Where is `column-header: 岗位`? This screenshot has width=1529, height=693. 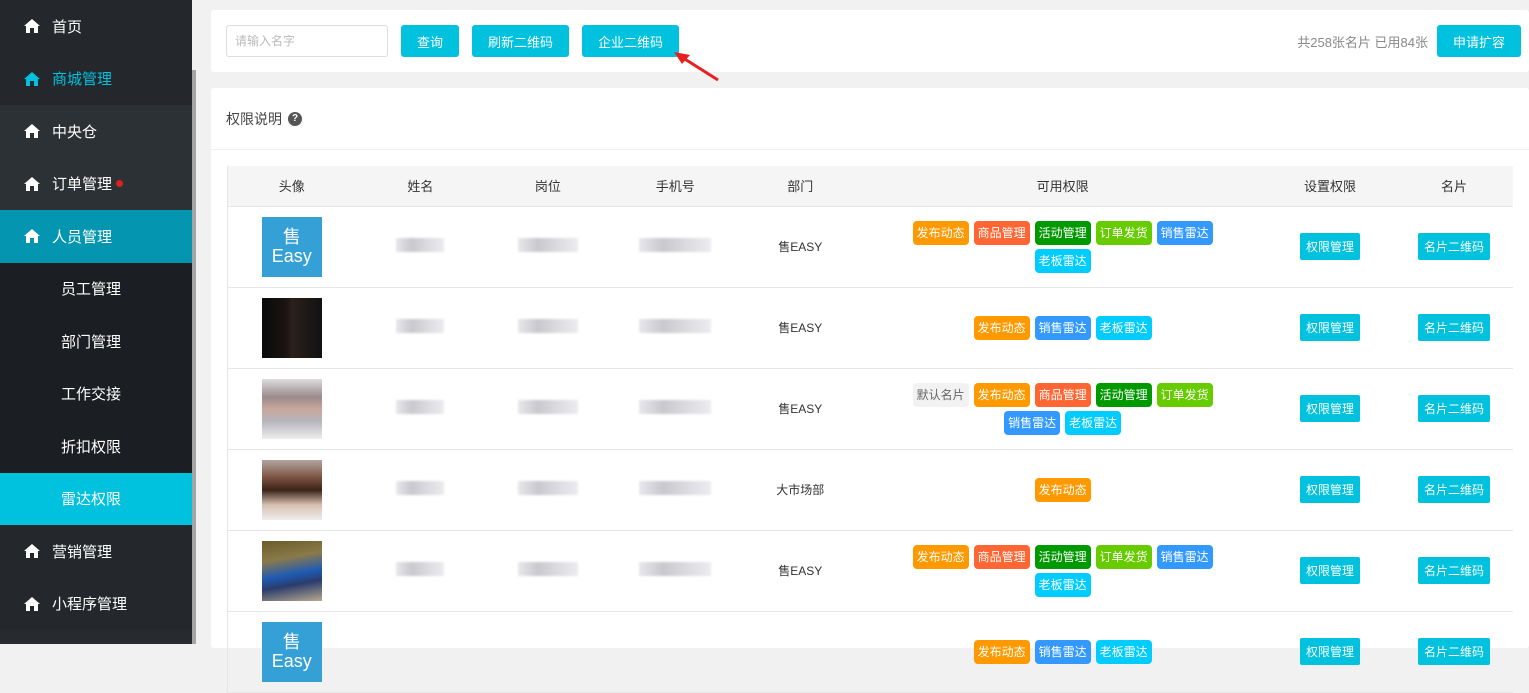 column-header: 岗位 is located at coordinates (548, 186).